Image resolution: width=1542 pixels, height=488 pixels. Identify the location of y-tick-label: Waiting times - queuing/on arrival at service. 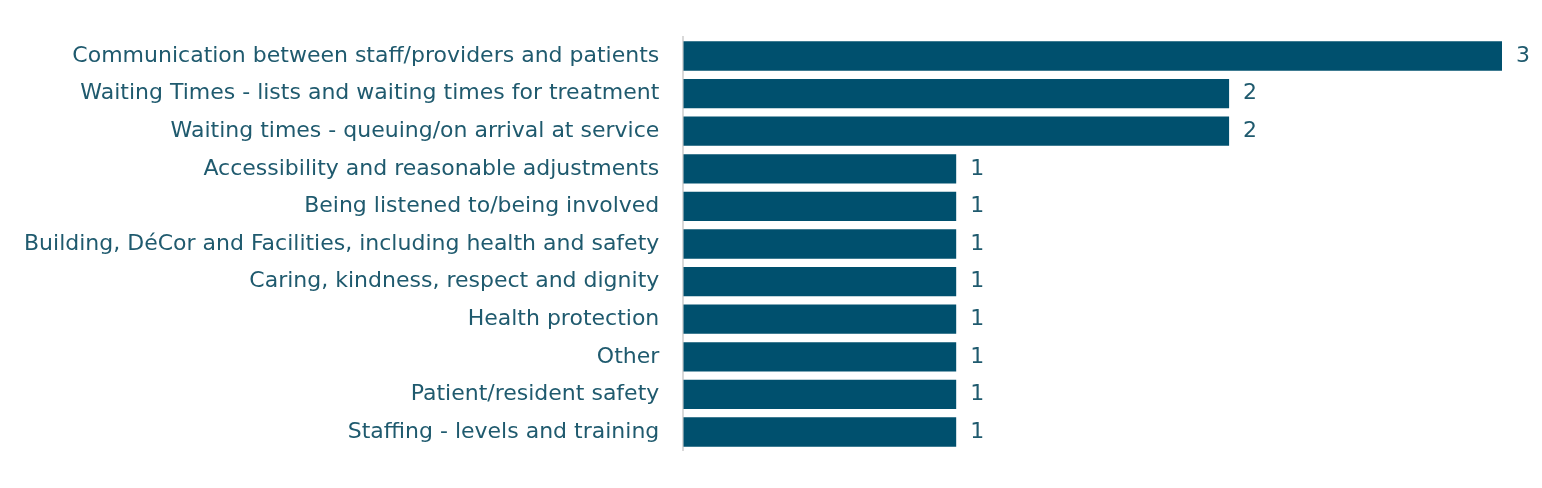
(415, 129).